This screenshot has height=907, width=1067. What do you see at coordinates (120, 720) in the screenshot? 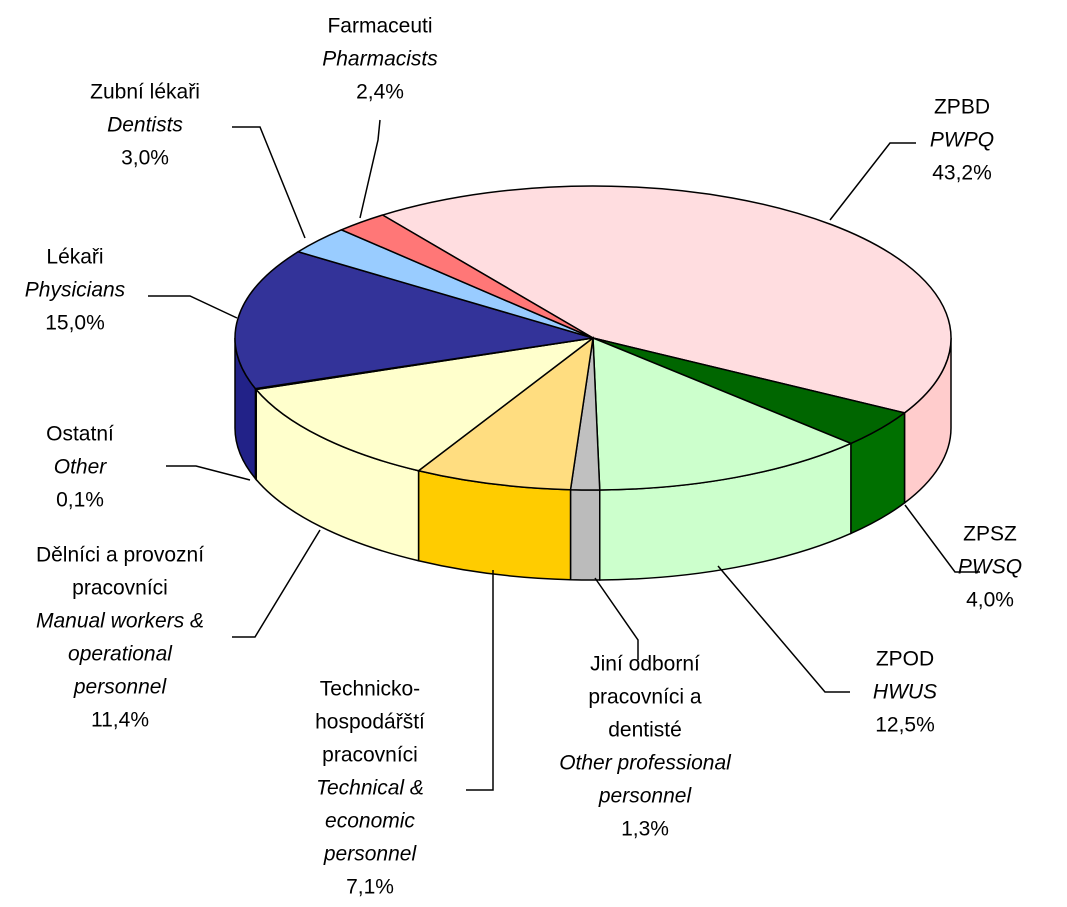
I see `value-label: 11,4%` at bounding box center [120, 720].